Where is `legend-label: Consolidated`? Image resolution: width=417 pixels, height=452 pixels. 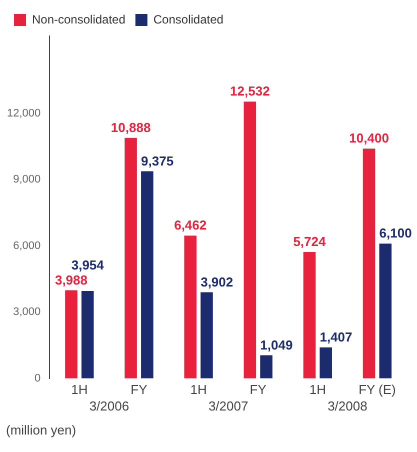
legend-label: Consolidated is located at coordinates (188, 19).